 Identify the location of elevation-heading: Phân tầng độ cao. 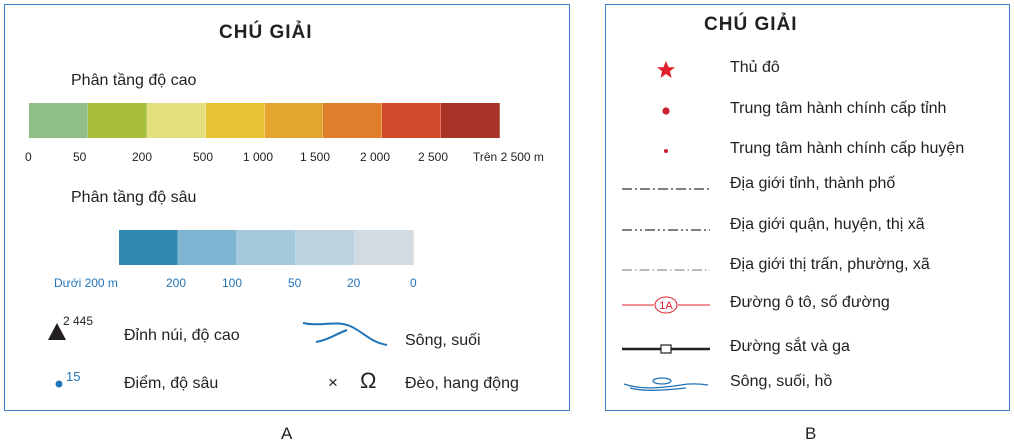
(134, 80).